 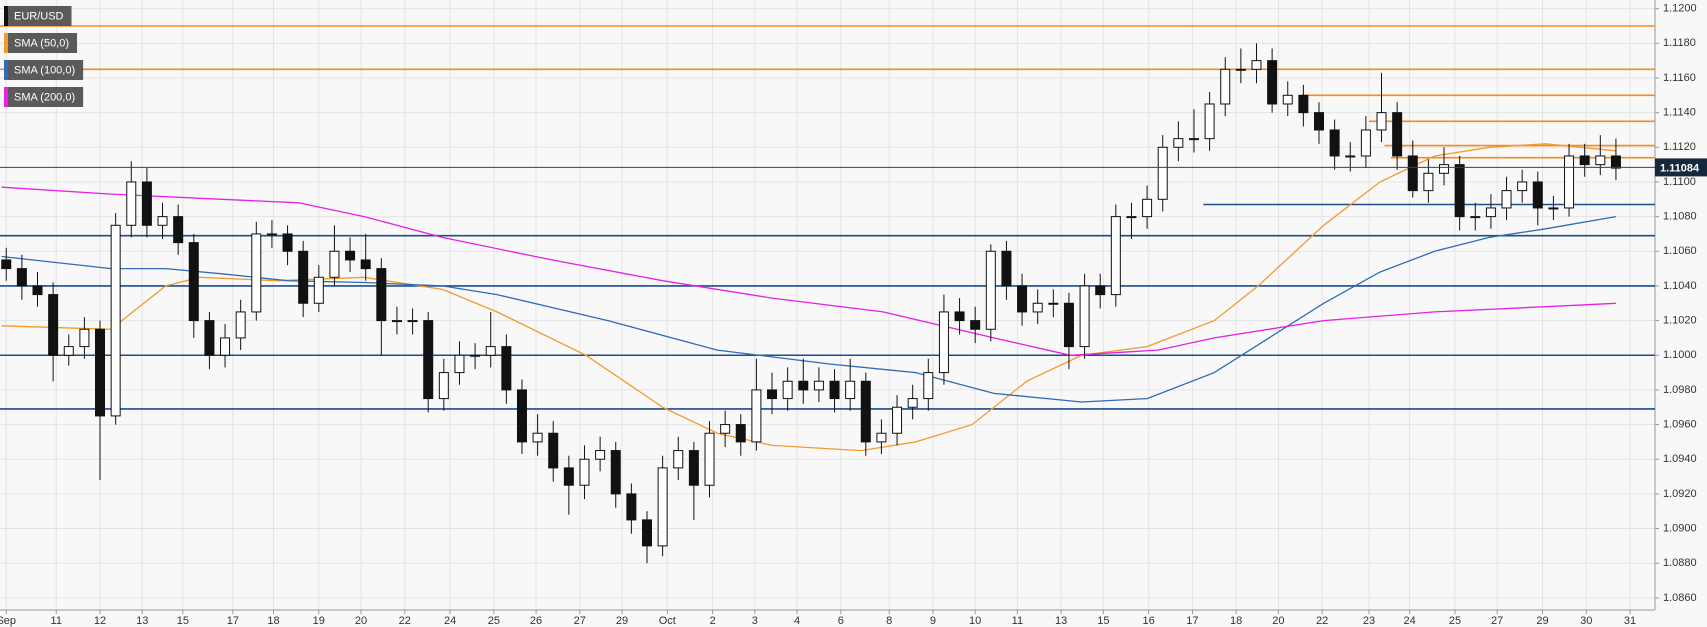 What do you see at coordinates (1680, 424) in the screenshot?
I see `y-tick-label: 1.0960` at bounding box center [1680, 424].